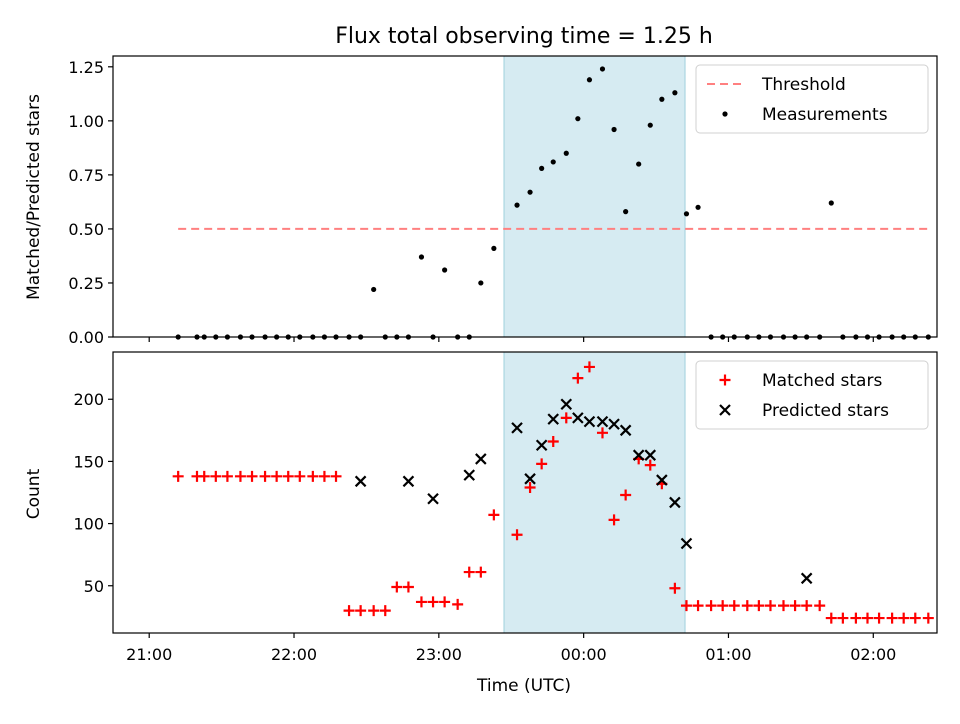  What do you see at coordinates (524, 36) in the screenshot?
I see `chart-title: Flux total observing time = 1.25 h` at bounding box center [524, 36].